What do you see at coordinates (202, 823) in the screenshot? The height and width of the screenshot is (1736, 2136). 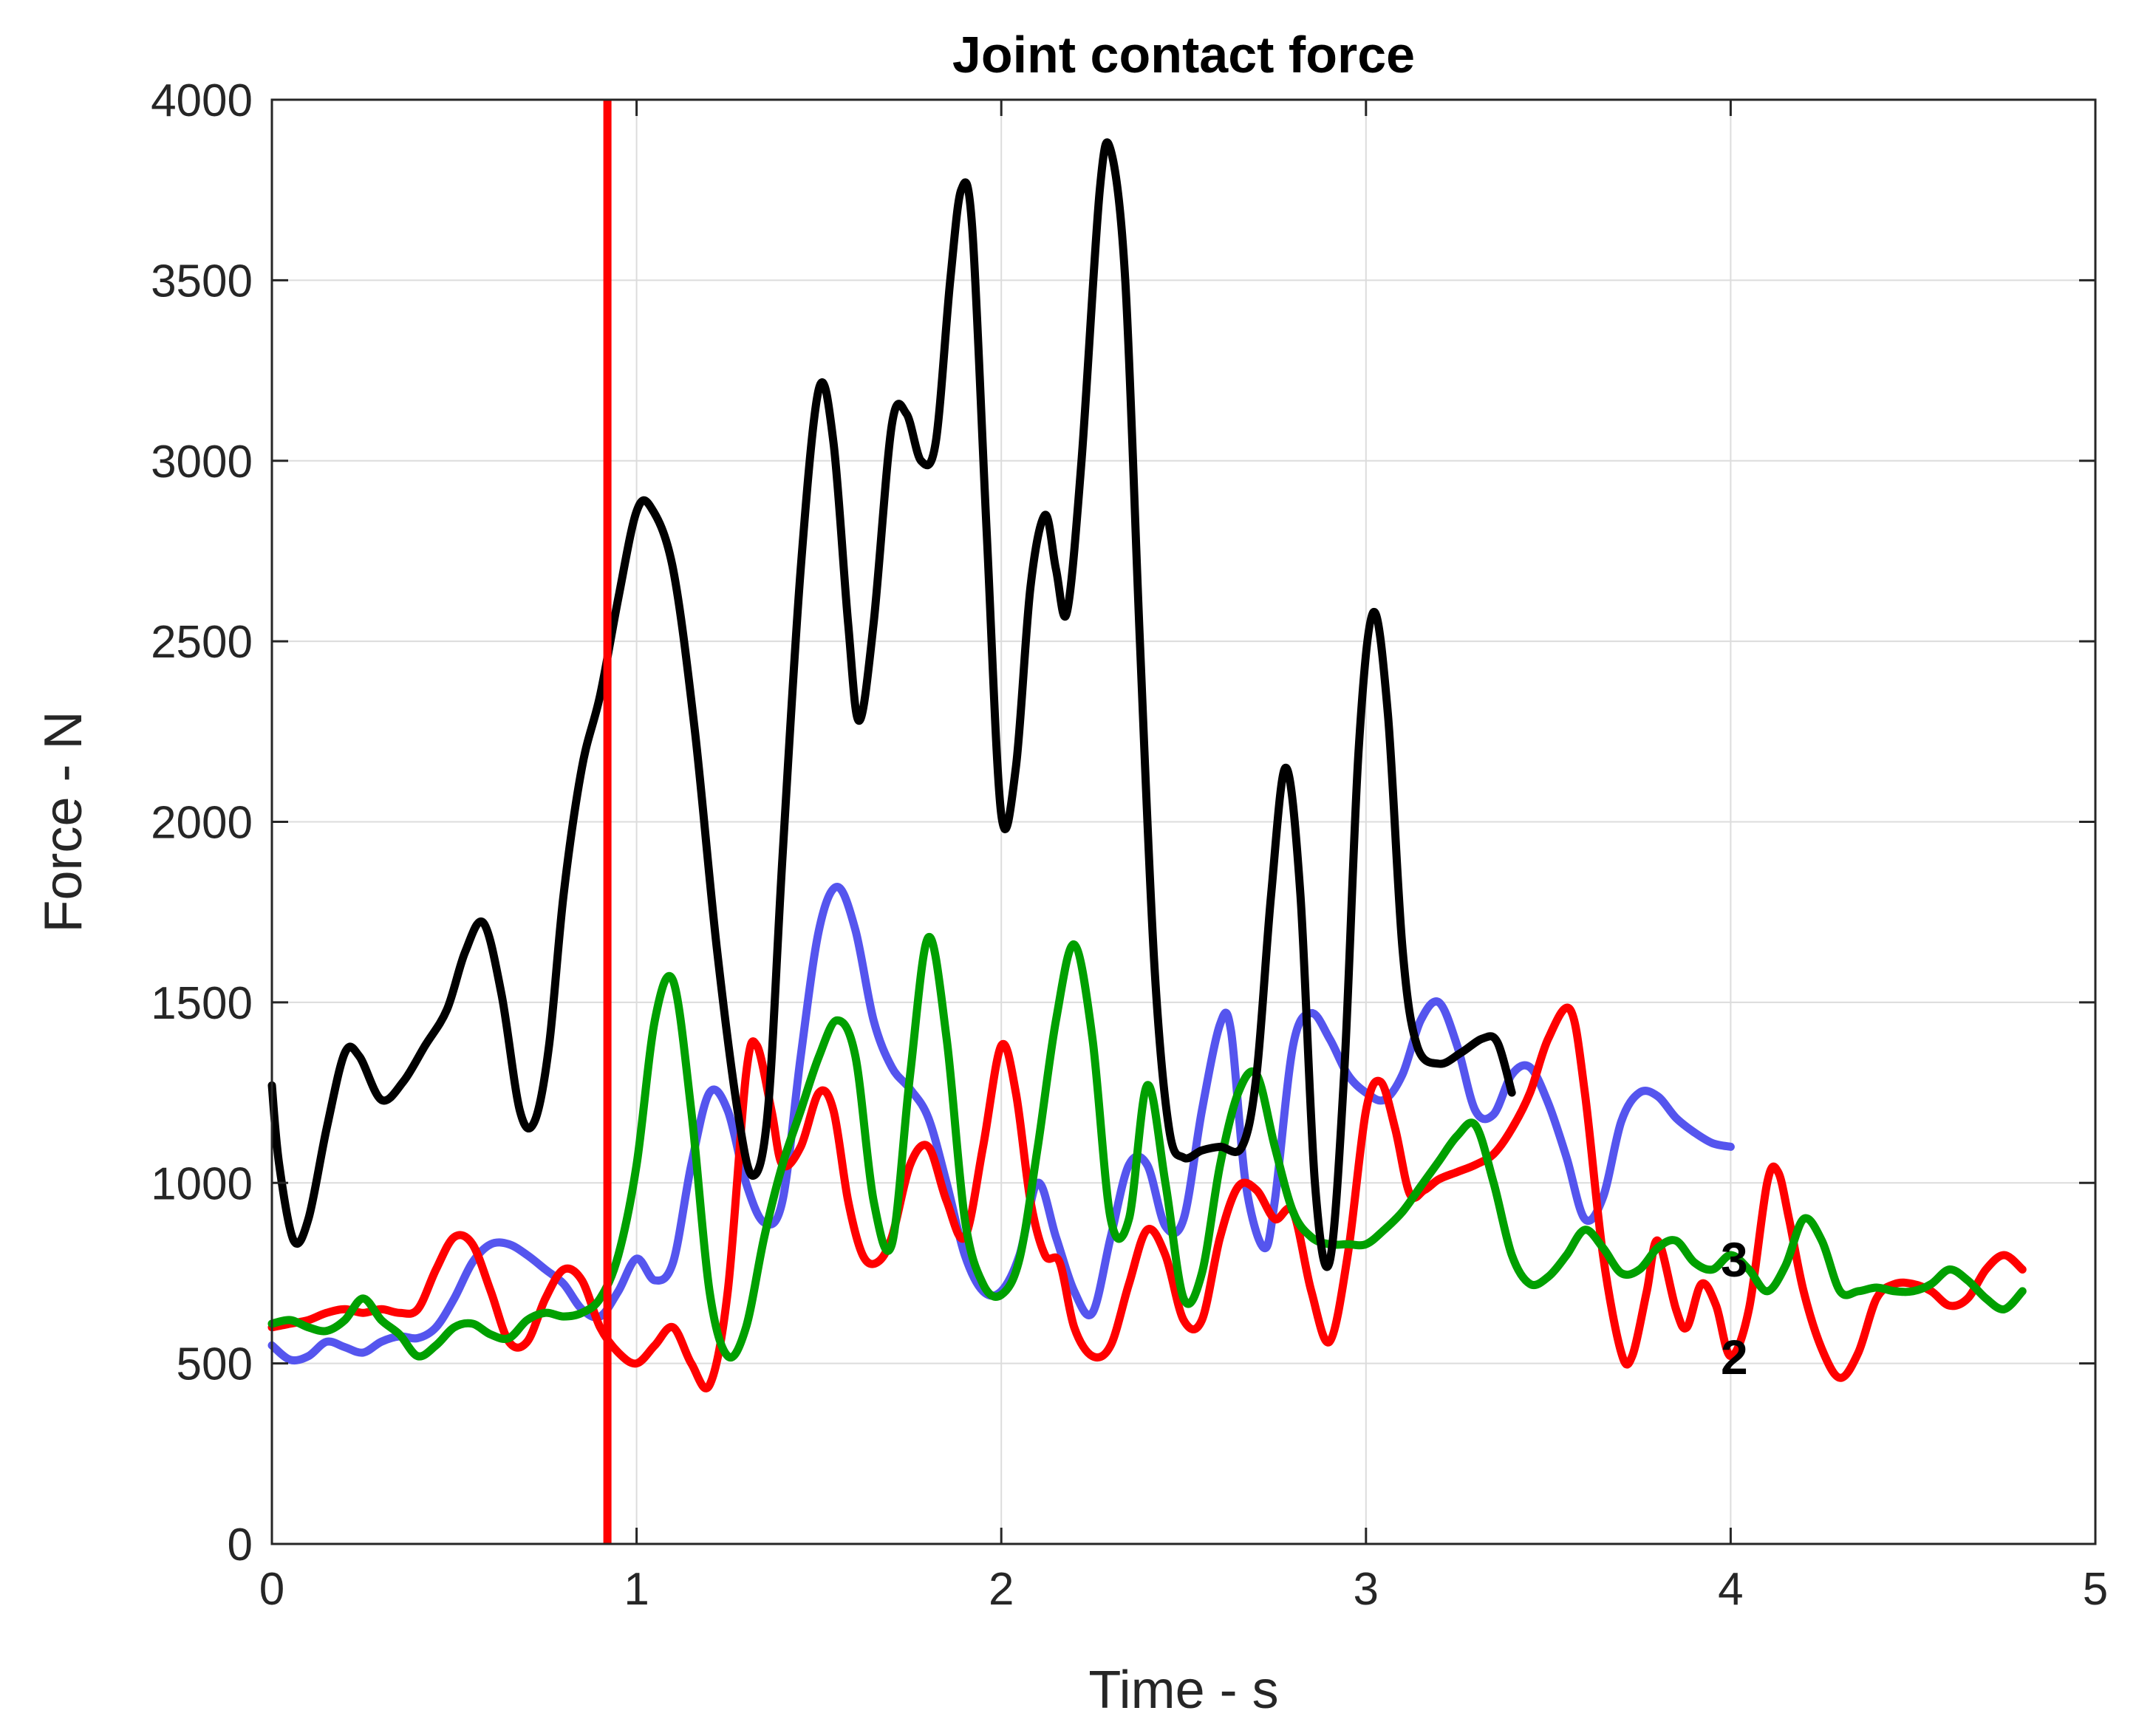 I see `y-tick-label: 2000` at bounding box center [202, 823].